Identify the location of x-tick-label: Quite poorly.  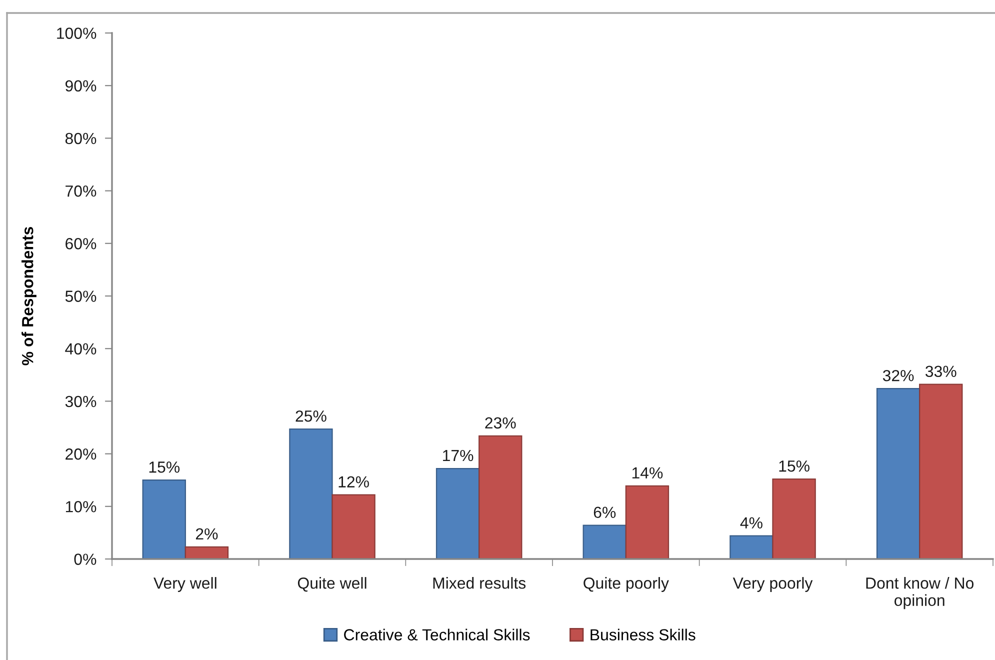
(626, 584).